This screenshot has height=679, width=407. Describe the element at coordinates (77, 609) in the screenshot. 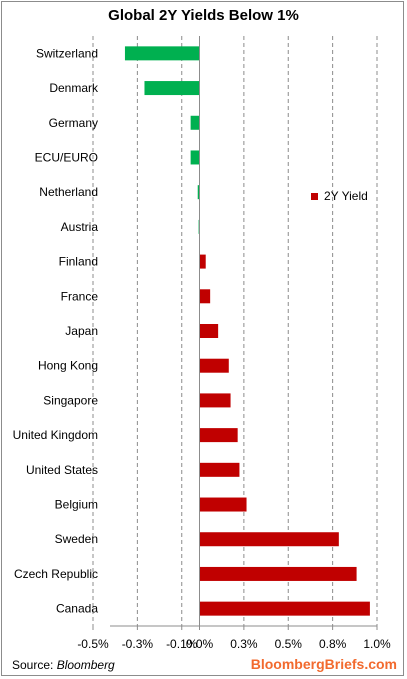

I see `category-label: Canada` at that location.